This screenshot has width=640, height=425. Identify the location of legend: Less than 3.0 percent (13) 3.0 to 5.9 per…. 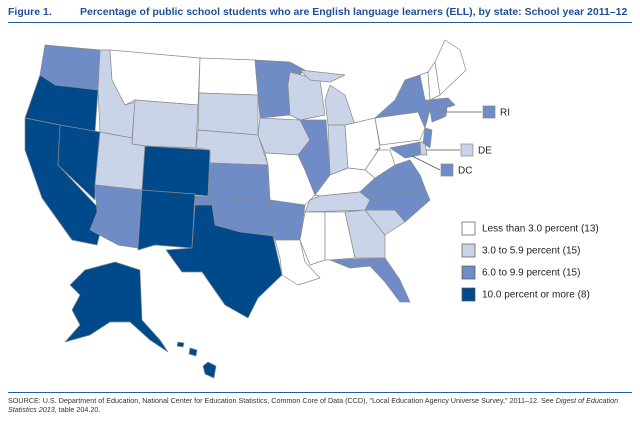
(530, 261).